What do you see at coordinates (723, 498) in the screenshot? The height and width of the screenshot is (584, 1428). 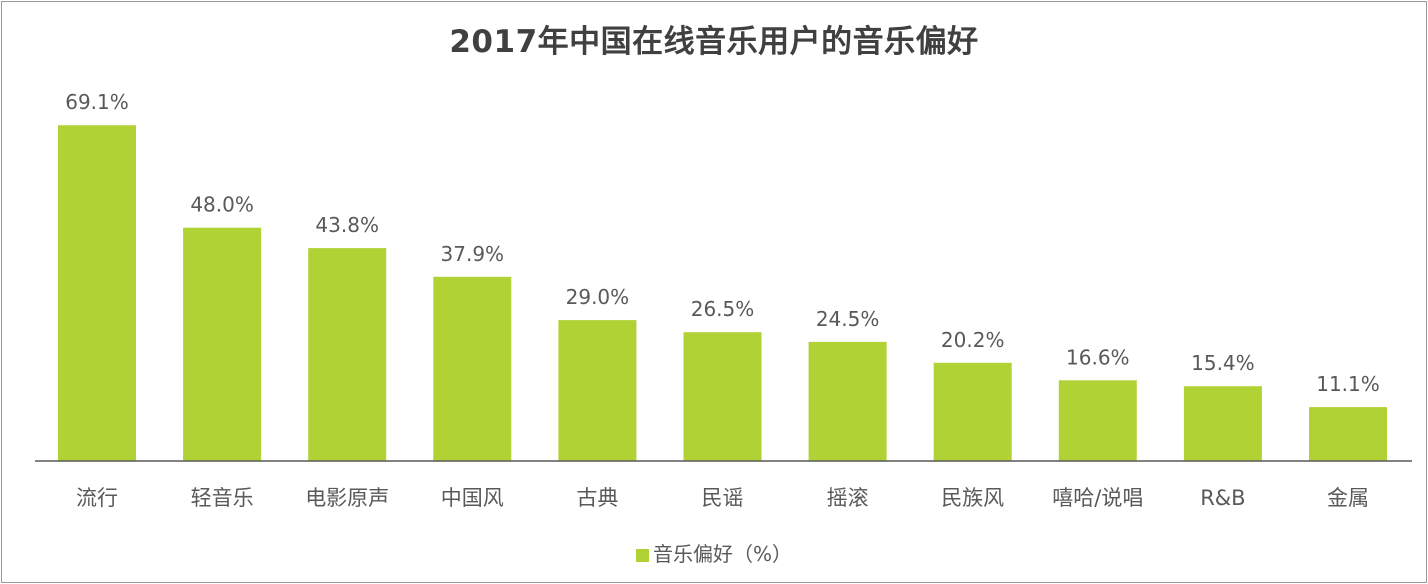 I see `category-label: 民谣` at bounding box center [723, 498].